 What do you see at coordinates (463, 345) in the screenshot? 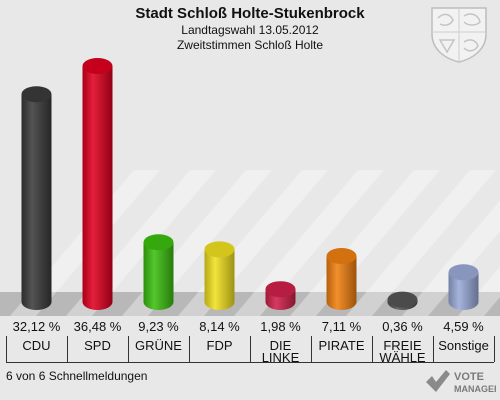
I see `category-label: Sonstige` at bounding box center [463, 345].